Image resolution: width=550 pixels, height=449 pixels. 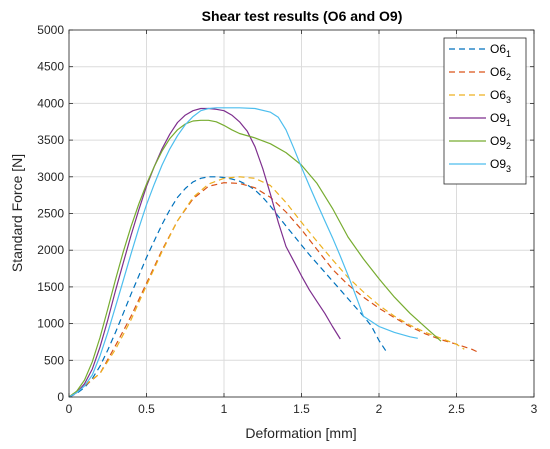 What do you see at coordinates (146, 409) in the screenshot?
I see `x-tick-label: 0.5` at bounding box center [146, 409].